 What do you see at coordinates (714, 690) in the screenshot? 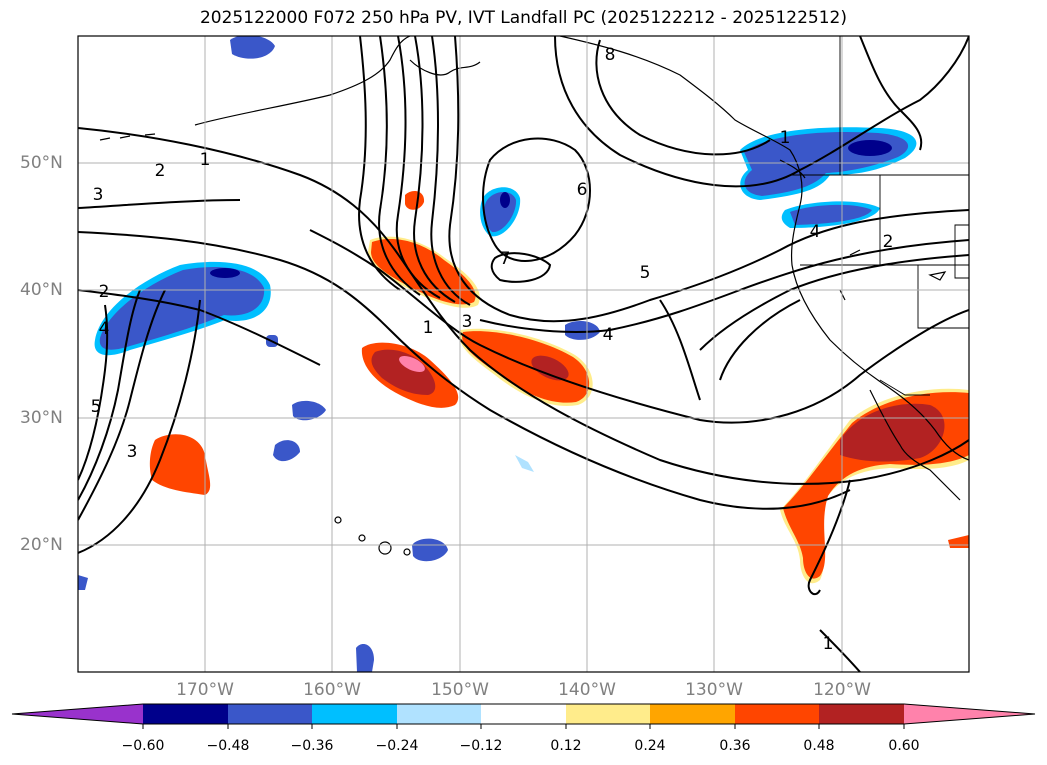
I see `lon-label: 130°W` at bounding box center [714, 690].